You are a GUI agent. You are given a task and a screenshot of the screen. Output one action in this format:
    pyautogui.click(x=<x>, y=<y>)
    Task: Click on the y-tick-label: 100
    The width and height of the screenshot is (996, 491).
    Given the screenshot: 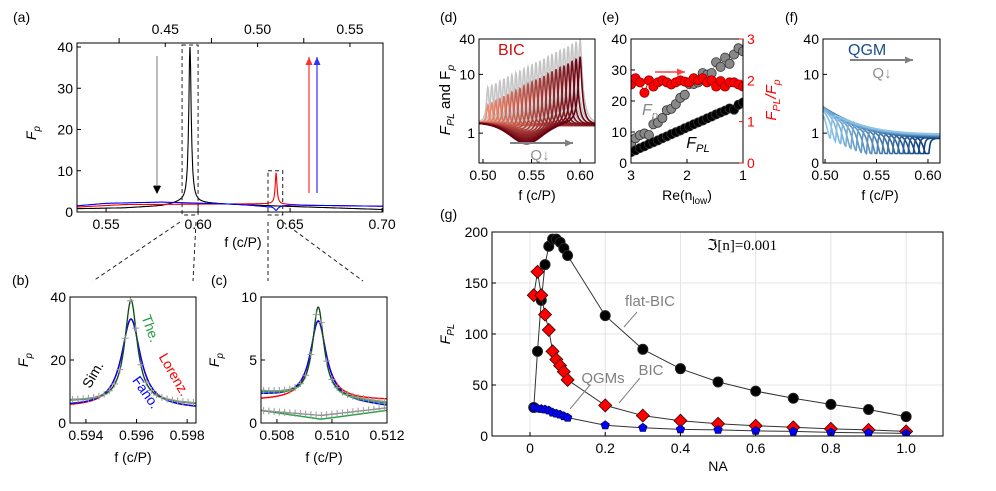 What is the action you would take?
    pyautogui.click(x=477, y=334)
    